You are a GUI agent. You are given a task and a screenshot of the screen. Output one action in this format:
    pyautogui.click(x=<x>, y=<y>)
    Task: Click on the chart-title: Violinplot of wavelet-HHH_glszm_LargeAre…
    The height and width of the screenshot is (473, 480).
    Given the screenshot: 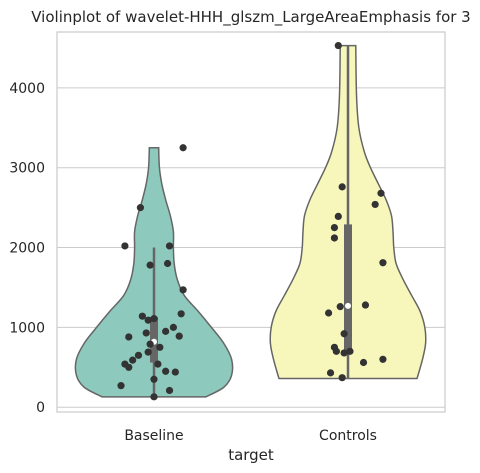 What is the action you would take?
    pyautogui.click(x=250, y=17)
    